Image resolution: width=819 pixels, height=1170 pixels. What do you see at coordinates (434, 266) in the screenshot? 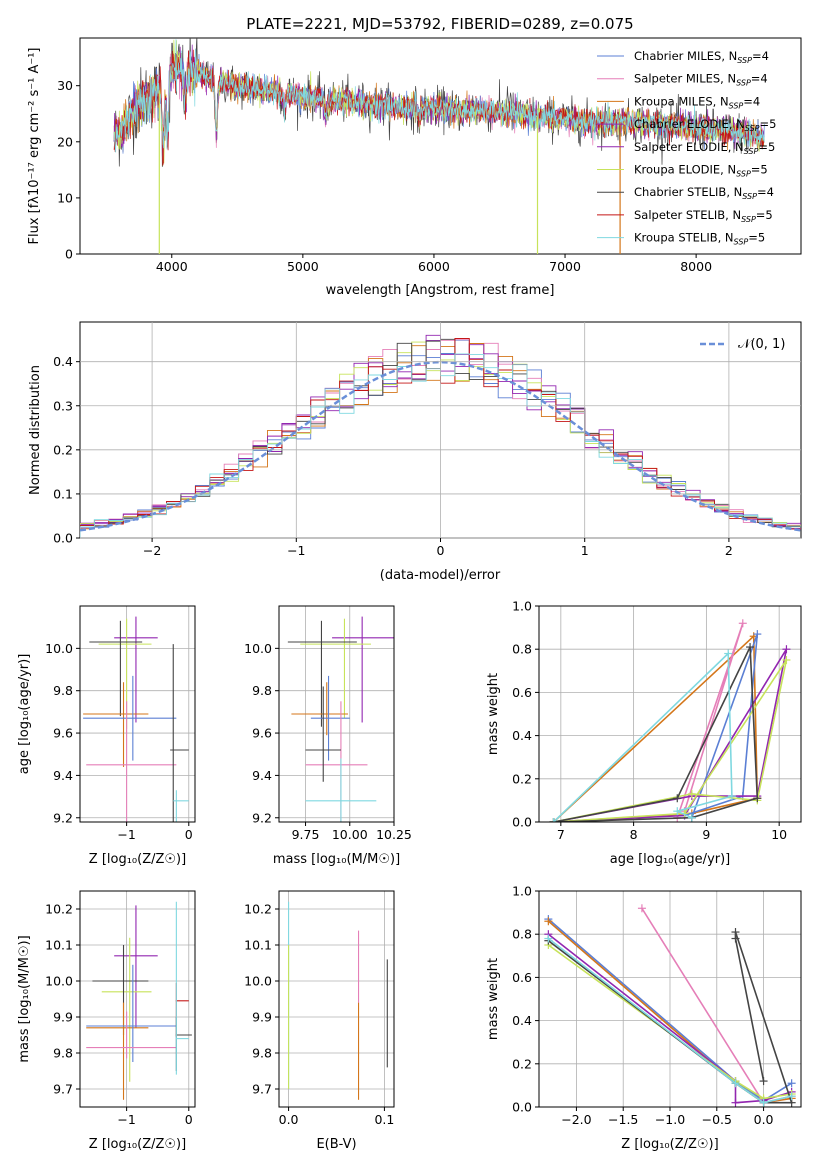
I see `x-tick-label: 6000` at bounding box center [434, 266].